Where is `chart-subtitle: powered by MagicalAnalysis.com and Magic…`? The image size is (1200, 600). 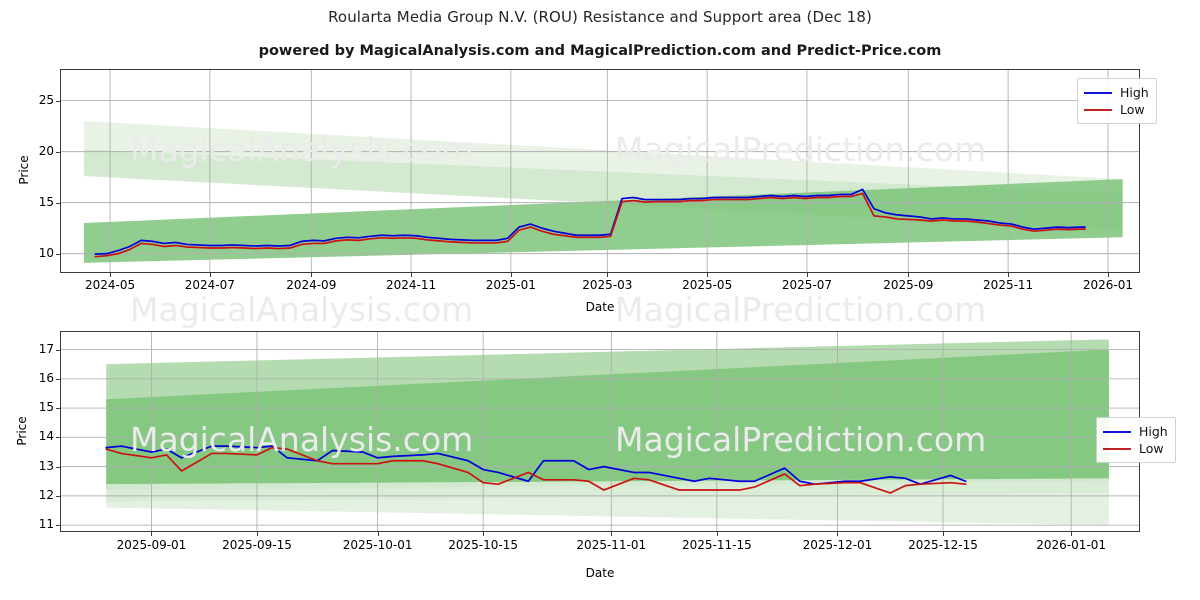
chart-subtitle: powered by MagicalAnalysis.com and Magic… is located at coordinates (600, 51).